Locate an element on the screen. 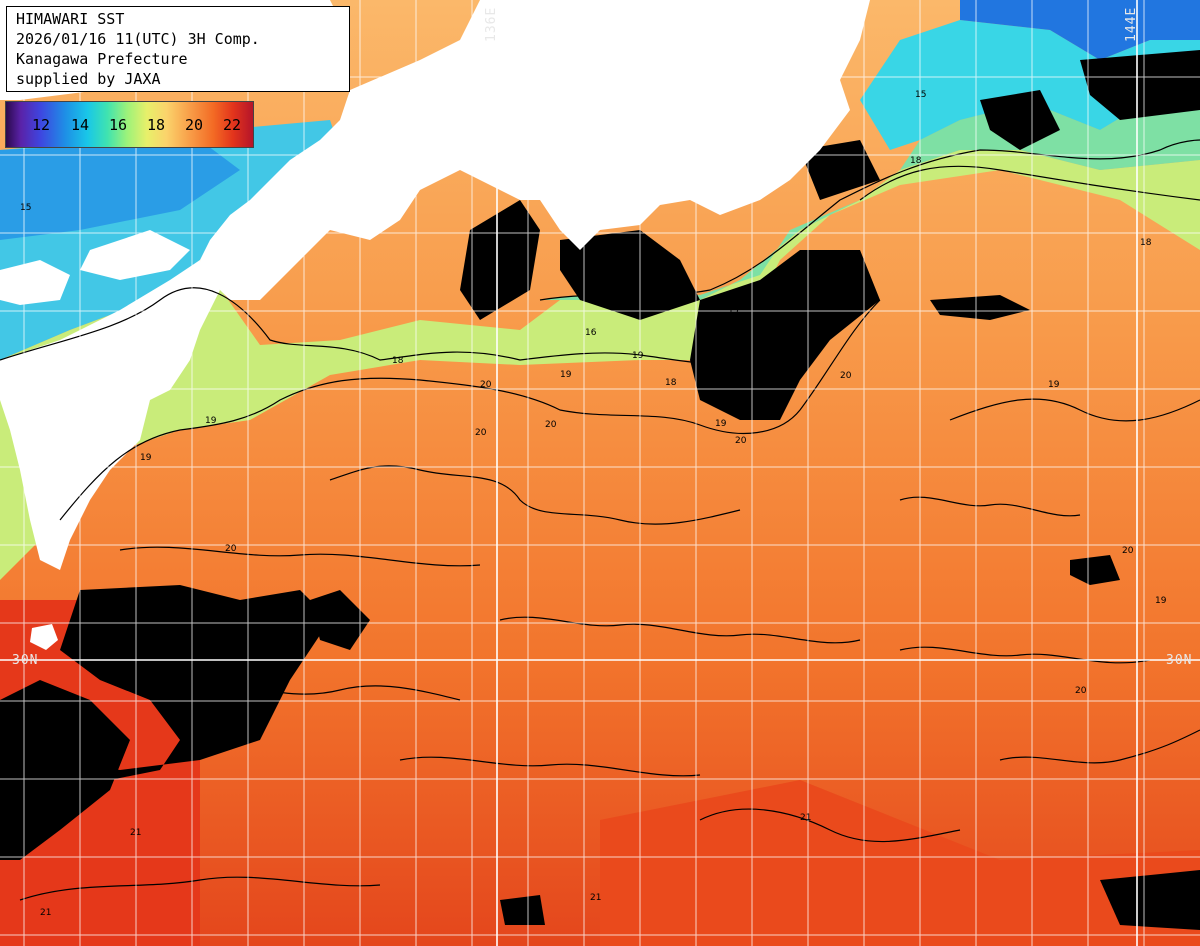 This screenshot has width=1200, height=946. legend-label-16: 16 is located at coordinates (118, 125).